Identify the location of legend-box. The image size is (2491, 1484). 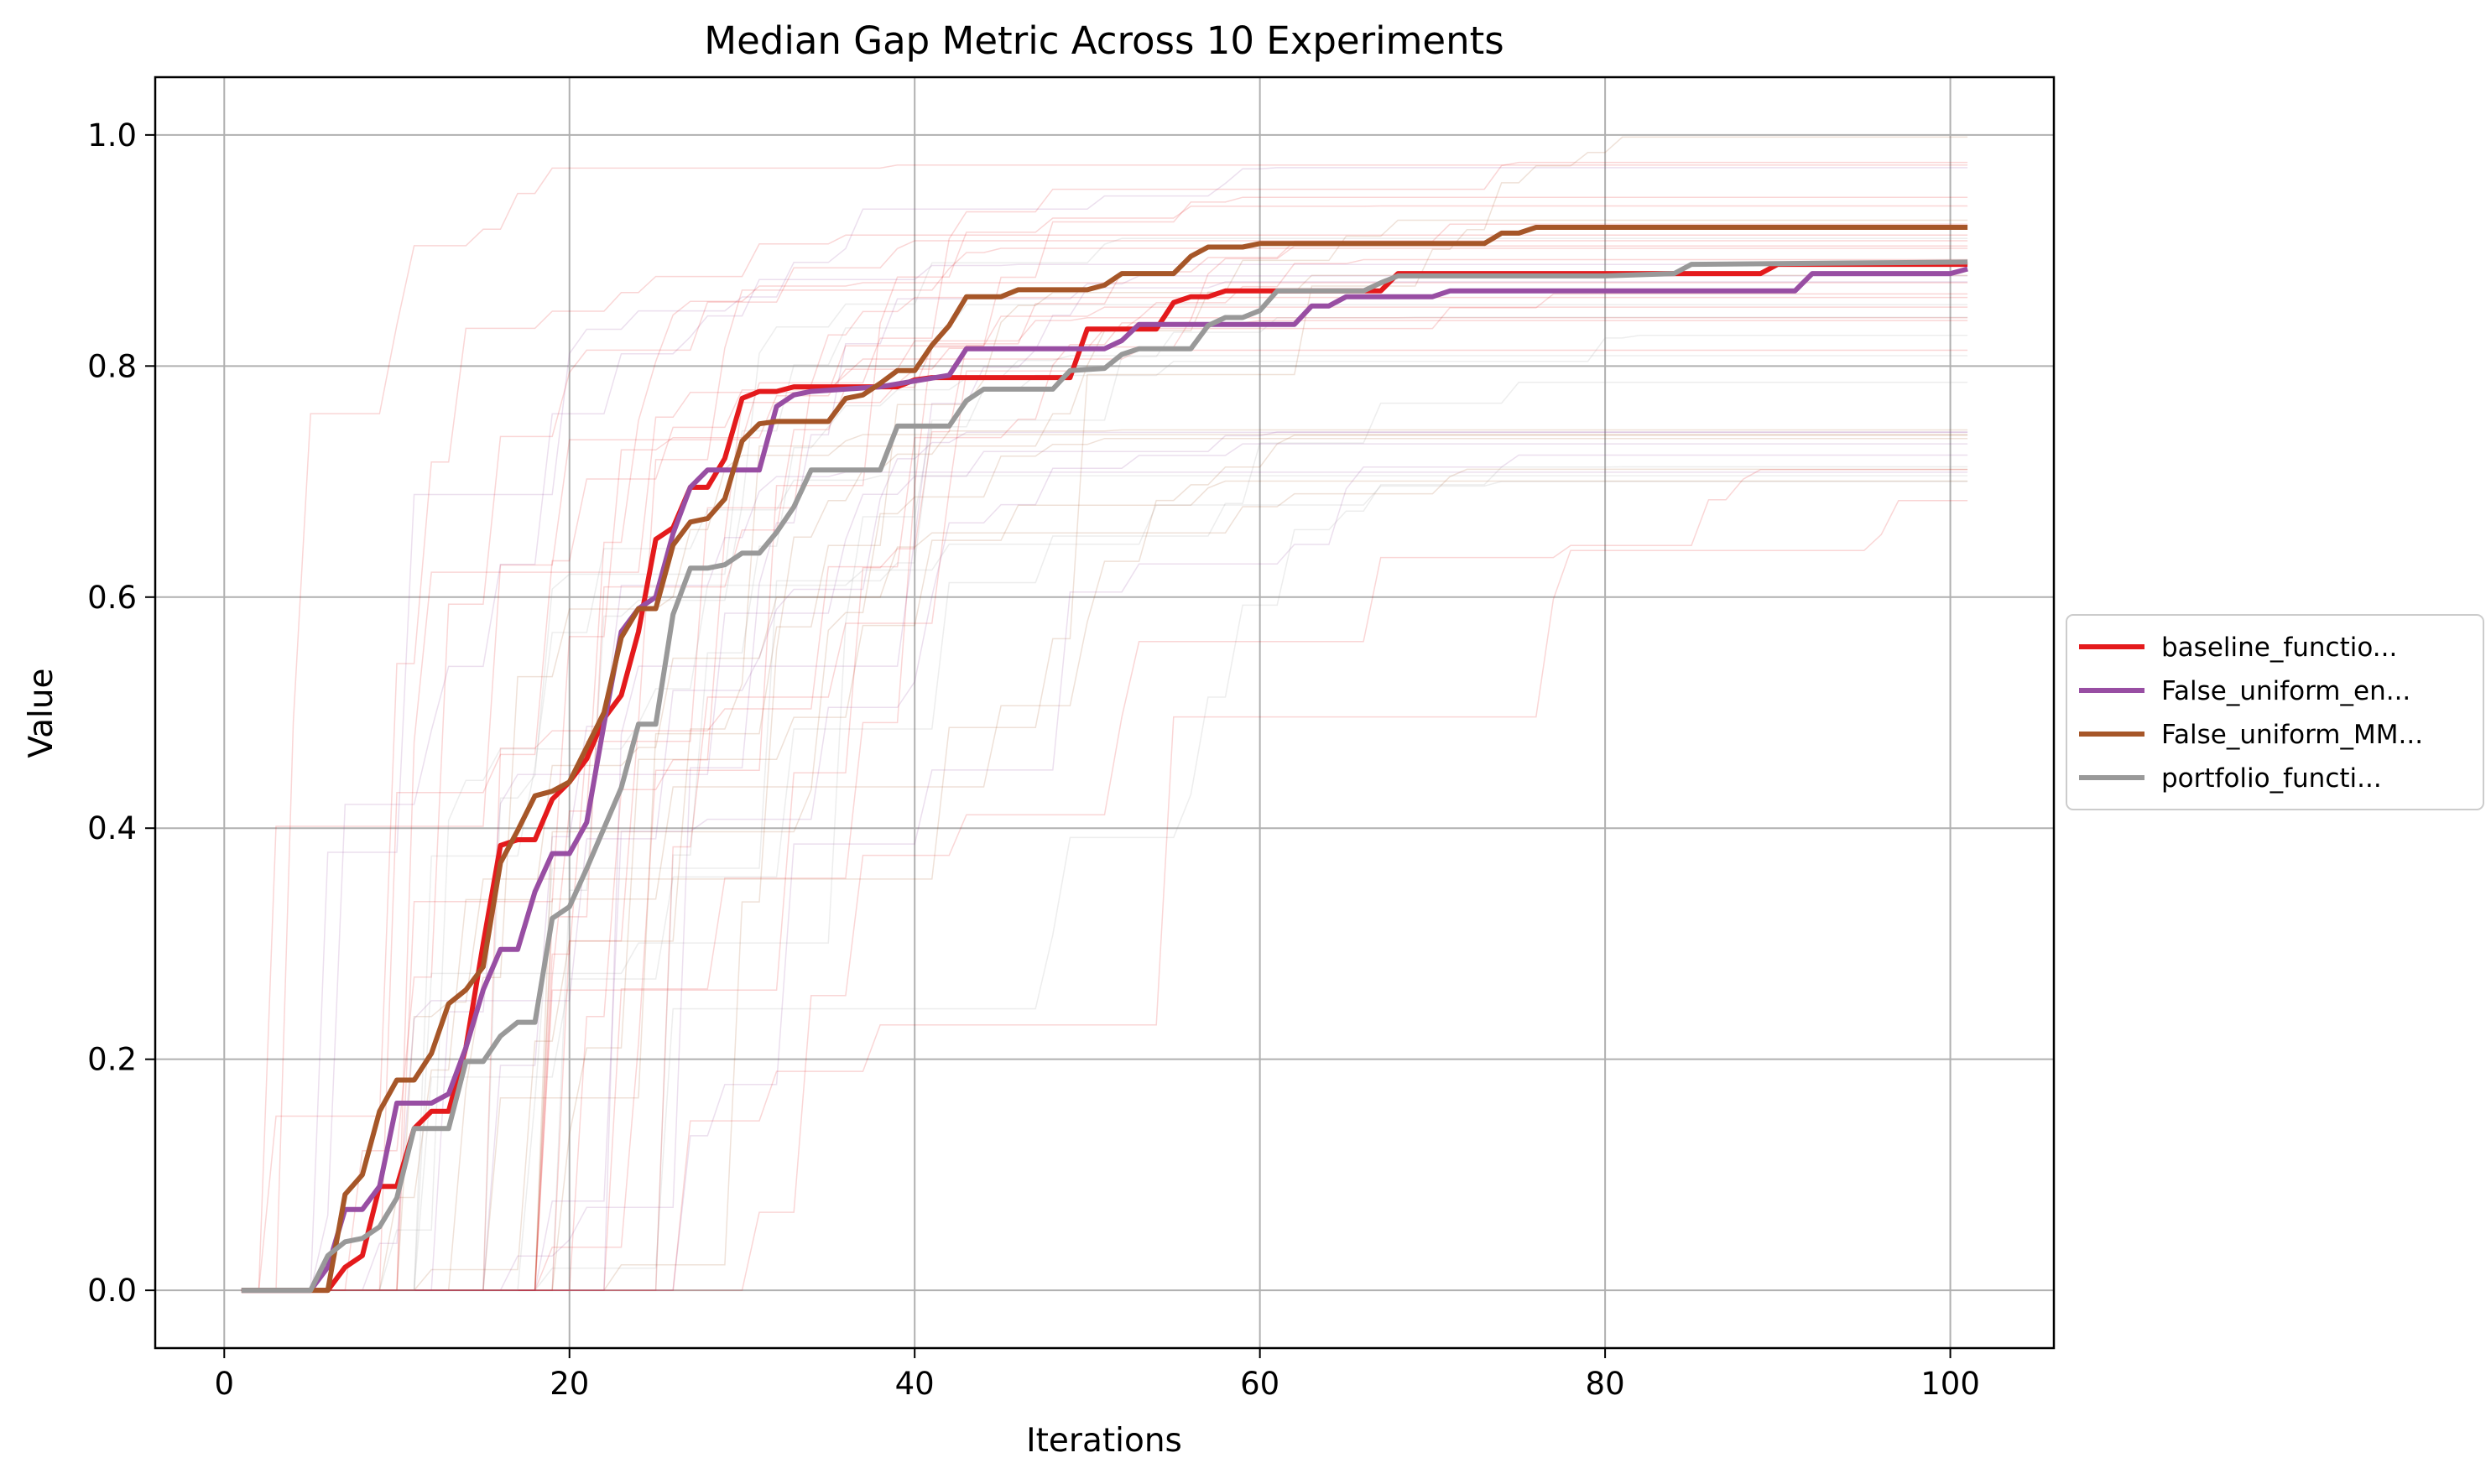
(2275, 712).